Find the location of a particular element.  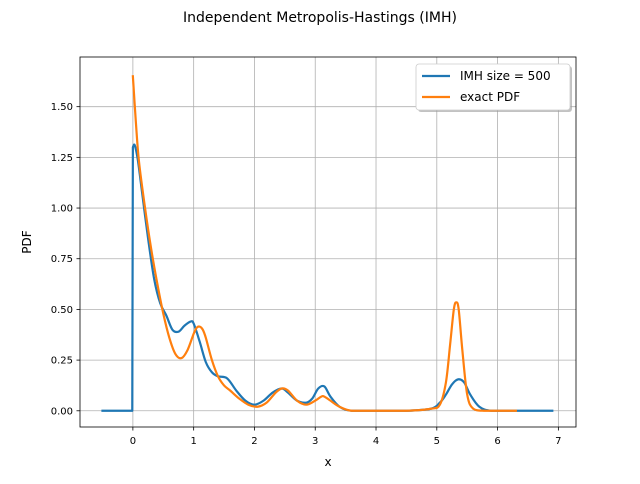

legend-label: exact PDF is located at coordinates (490, 97).